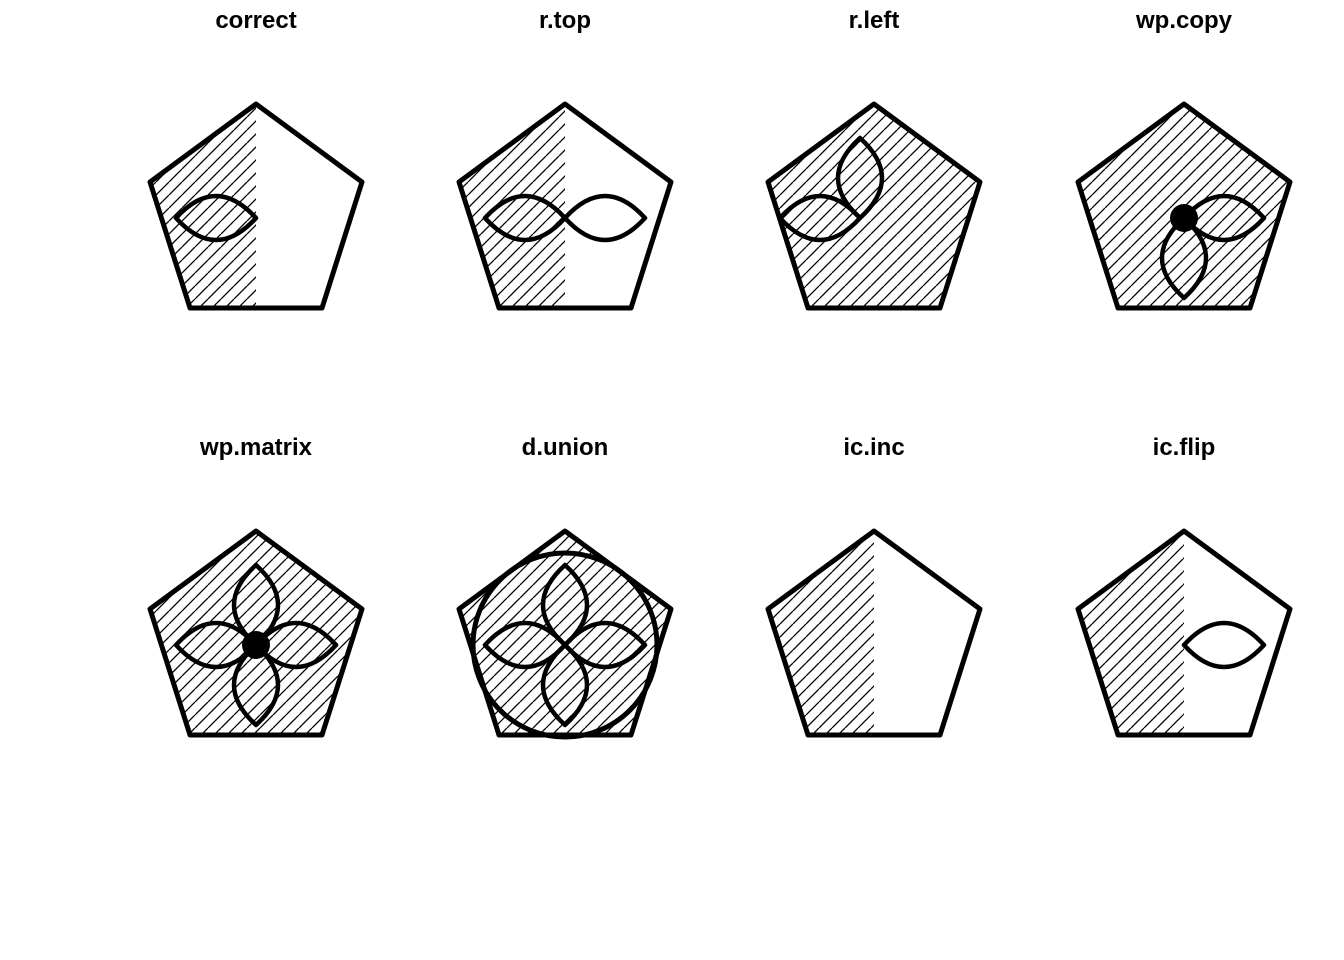 This screenshot has width=1344, height=960. Describe the element at coordinates (1184, 20) in the screenshot. I see `panel-title: wp.copy` at that location.